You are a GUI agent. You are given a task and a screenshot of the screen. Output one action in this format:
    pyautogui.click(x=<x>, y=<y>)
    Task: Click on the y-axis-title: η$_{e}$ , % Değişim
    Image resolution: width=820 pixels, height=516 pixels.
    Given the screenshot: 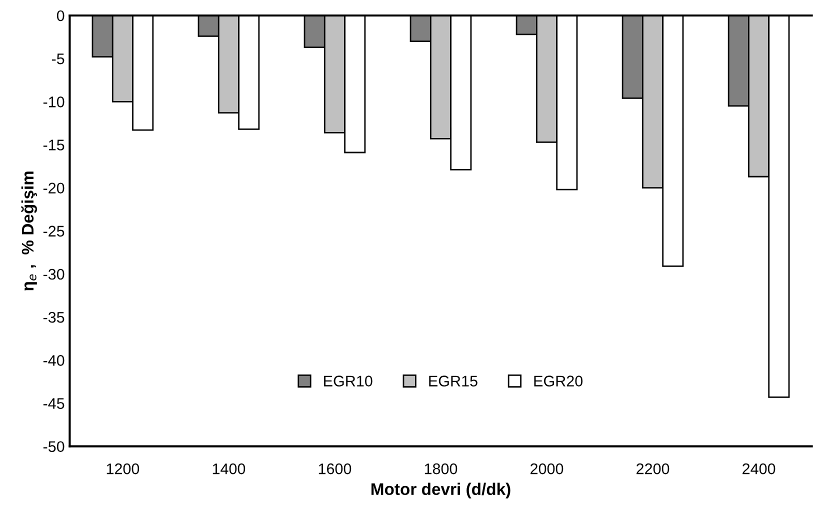 What is the action you would take?
    pyautogui.click(x=29, y=231)
    